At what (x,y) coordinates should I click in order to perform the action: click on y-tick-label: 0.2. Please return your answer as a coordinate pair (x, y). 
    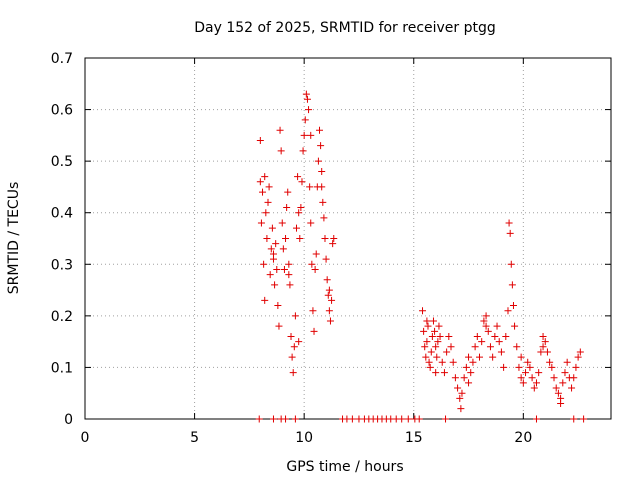
    Looking at the image, I should click on (62, 317).